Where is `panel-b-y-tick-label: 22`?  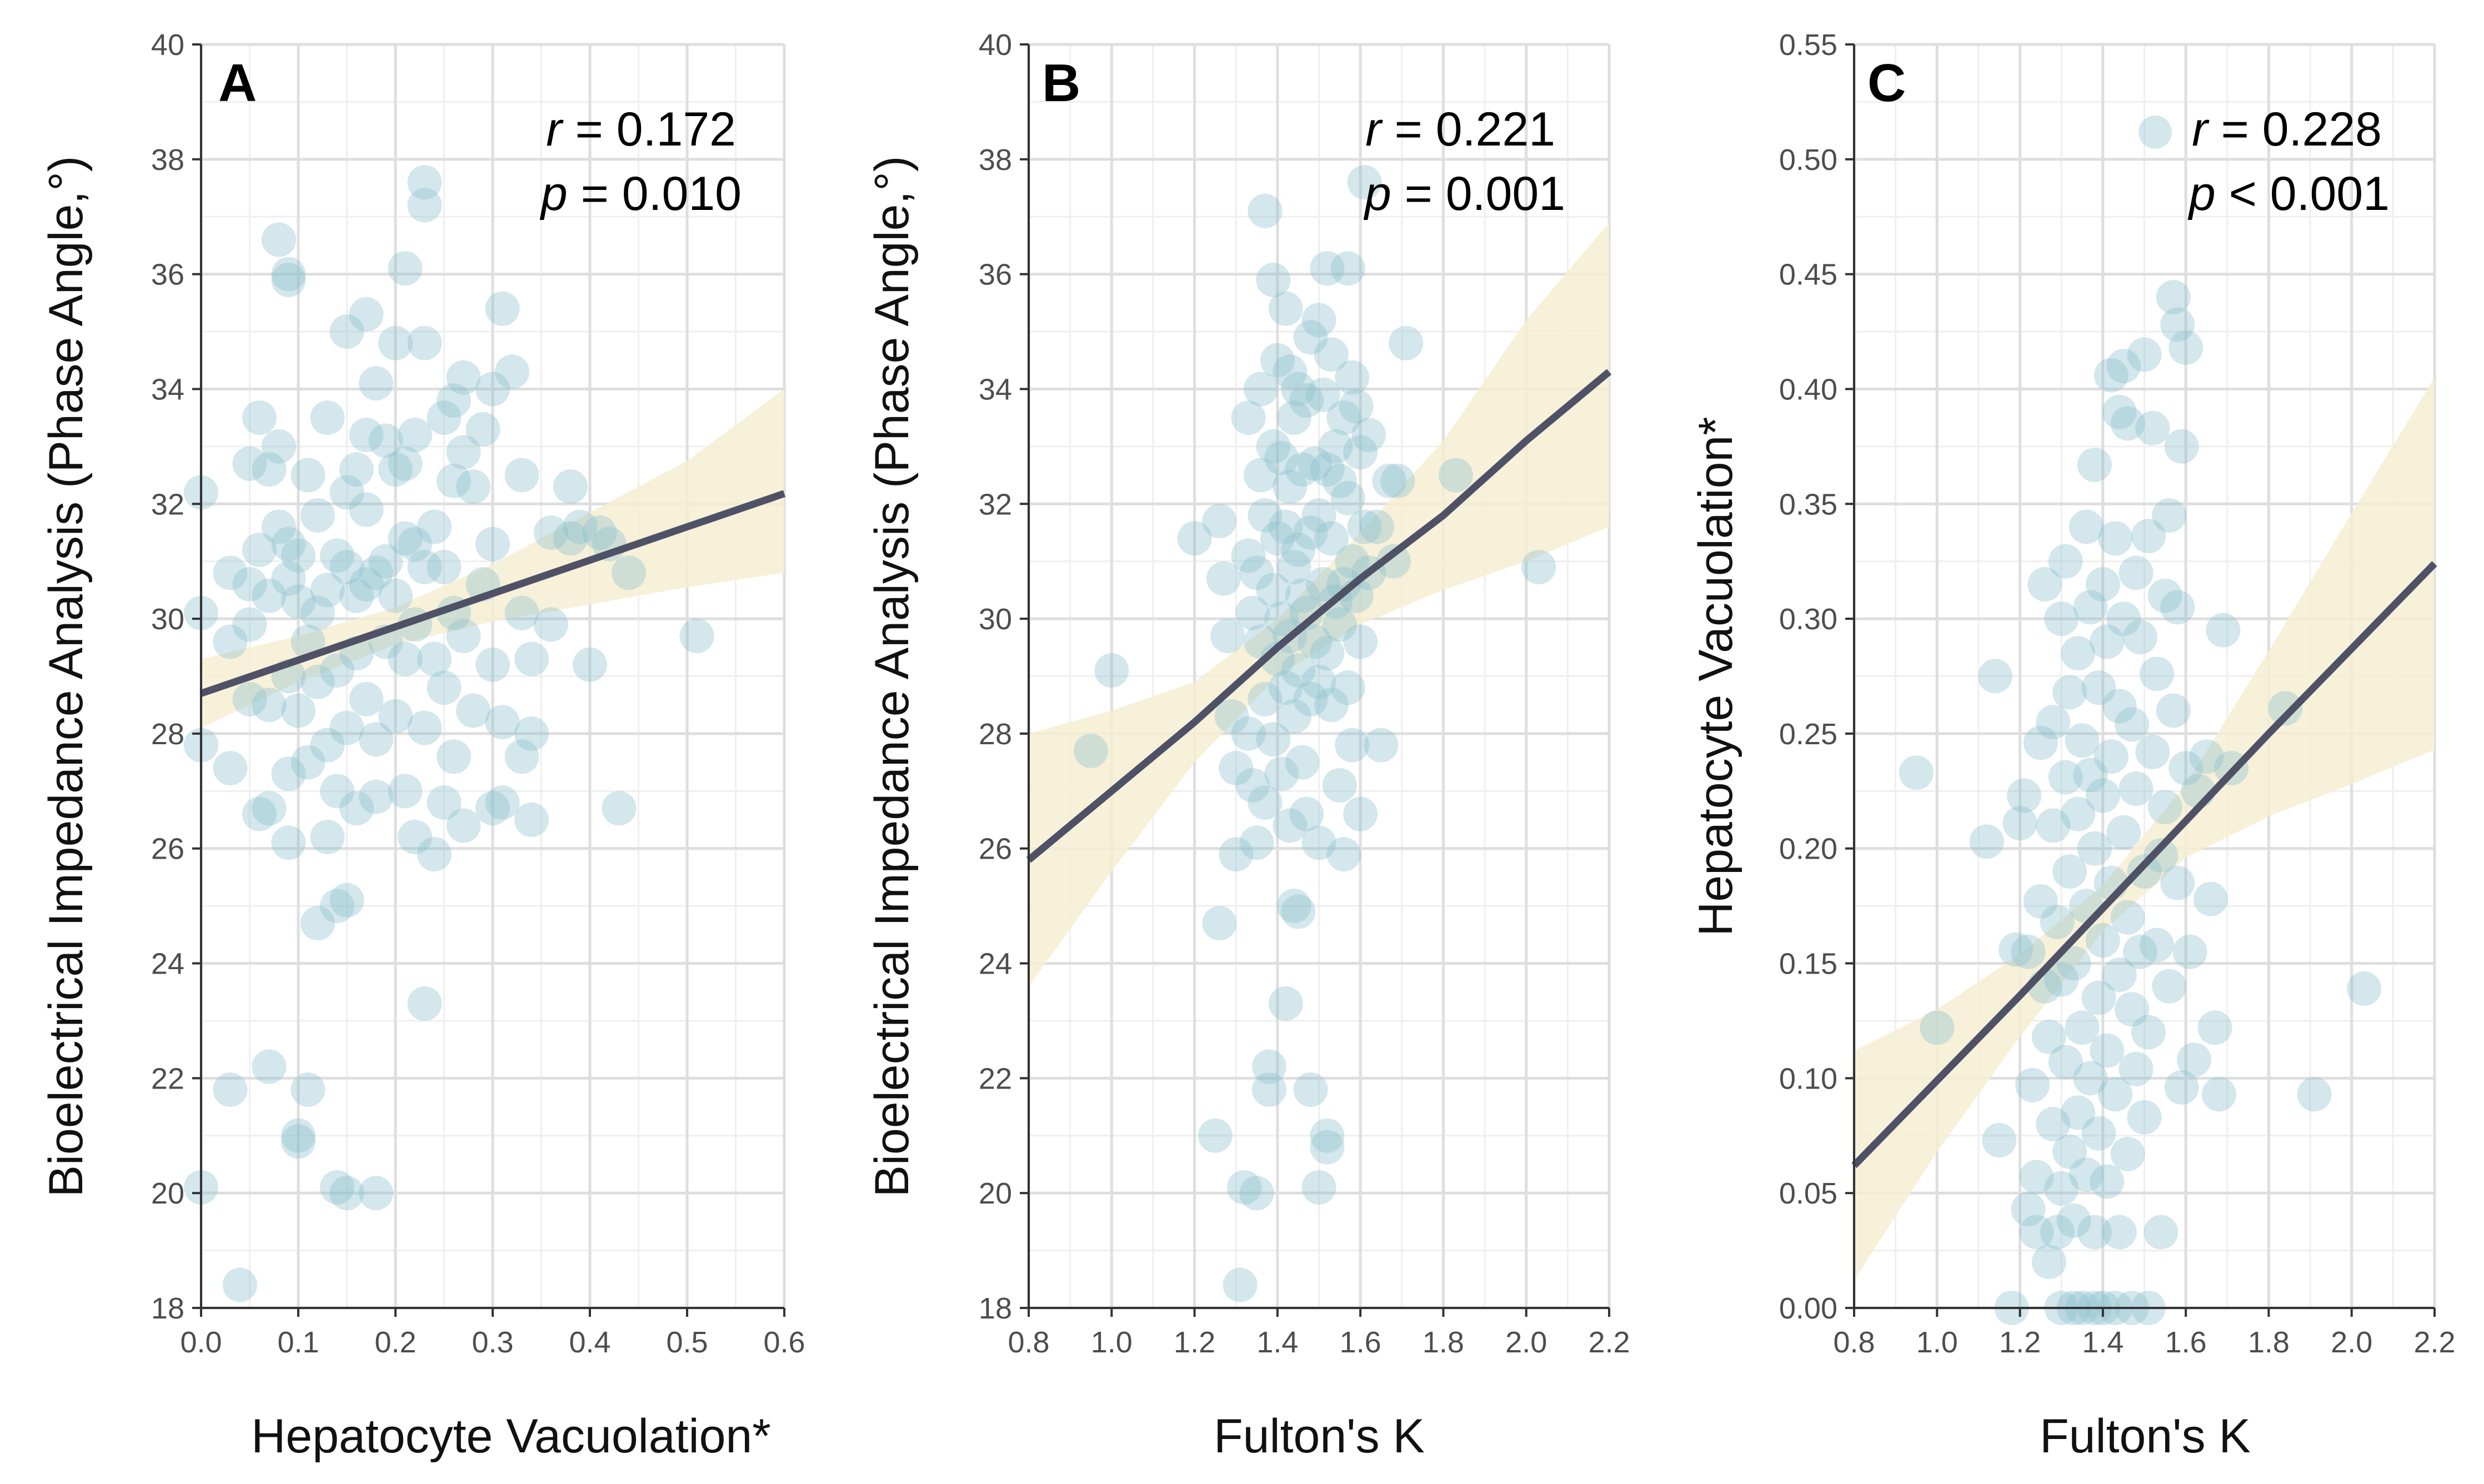
panel-b-y-tick-label: 22 is located at coordinates (995, 1078).